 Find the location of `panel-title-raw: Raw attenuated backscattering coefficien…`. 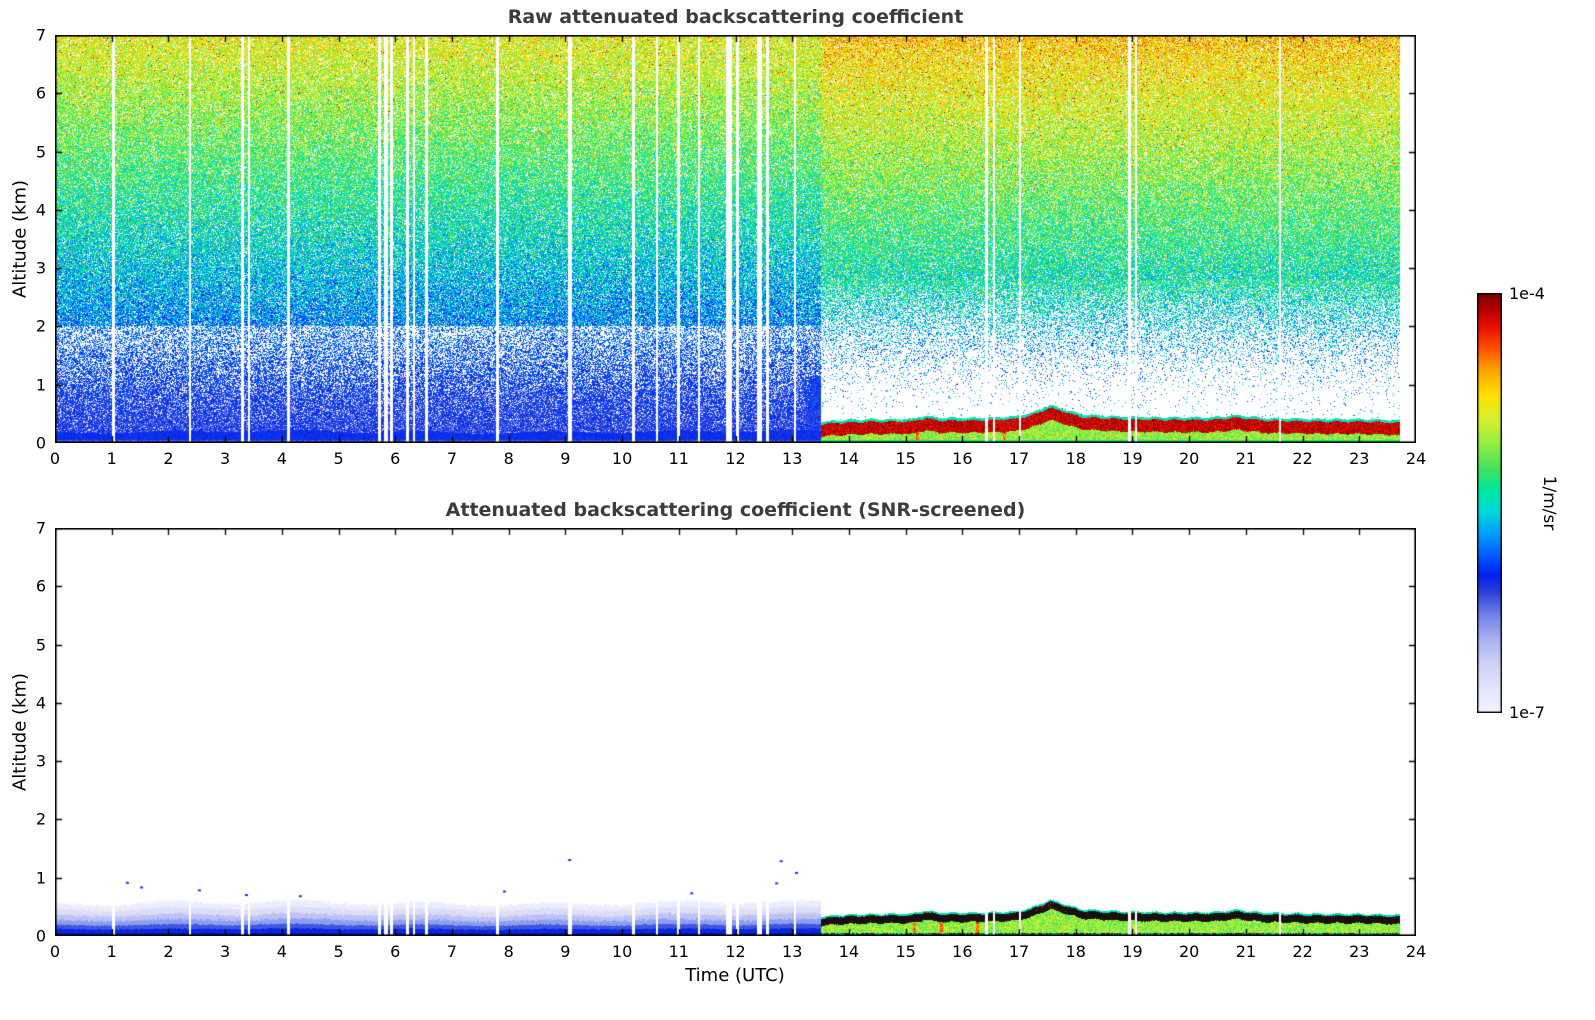

panel-title-raw: Raw attenuated backscattering coefficien… is located at coordinates (735, 17).